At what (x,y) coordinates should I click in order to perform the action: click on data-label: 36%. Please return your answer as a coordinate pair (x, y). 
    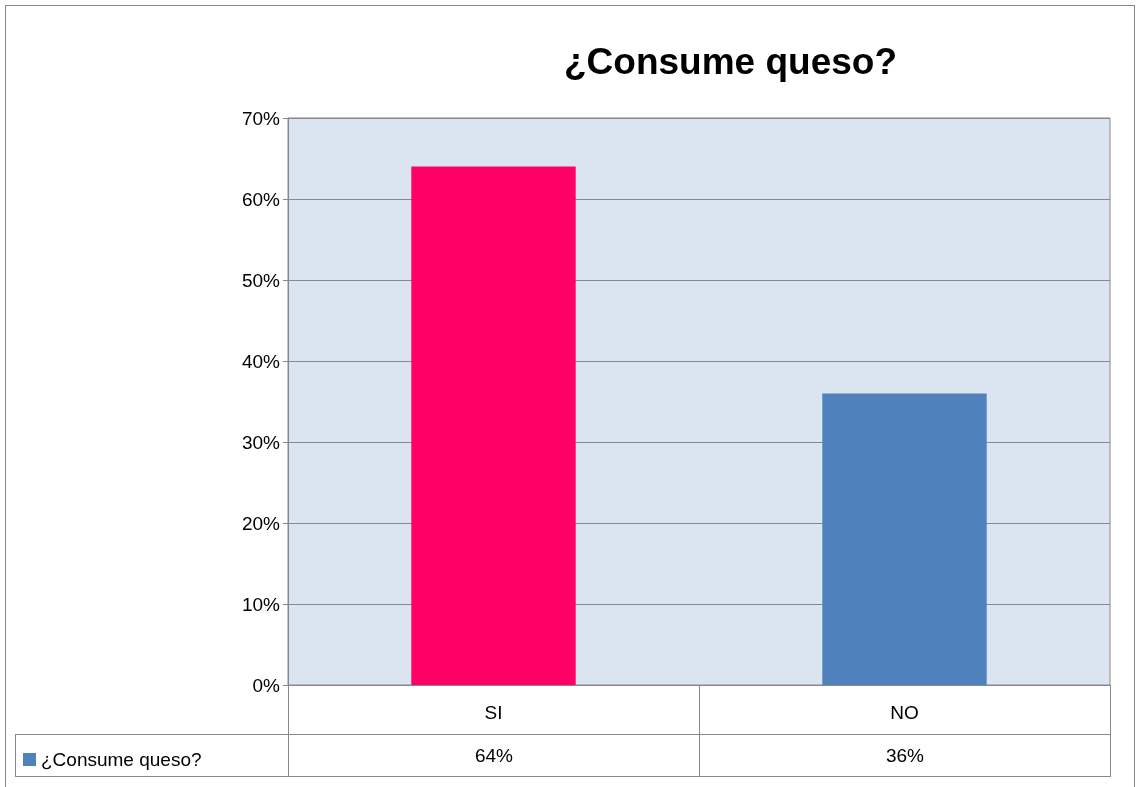
    Looking at the image, I should click on (905, 755).